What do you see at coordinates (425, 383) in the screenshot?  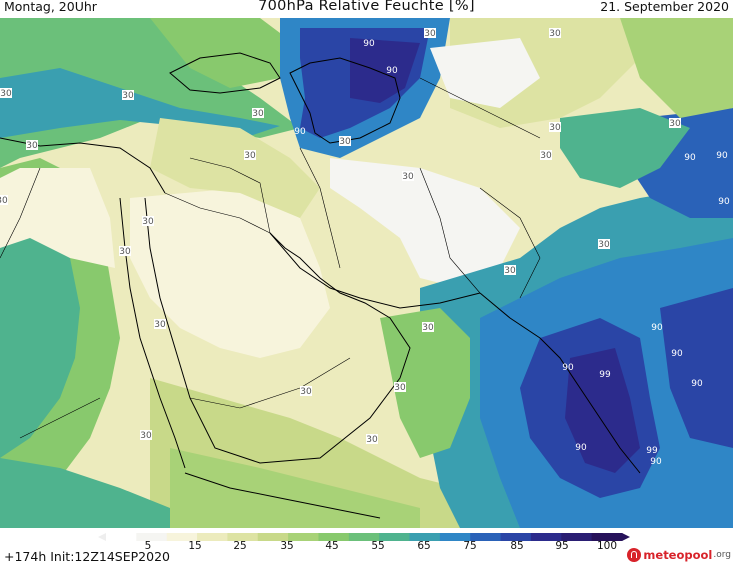 I see `humidity-zone-arabian-sea-outer` at bounding box center [425, 383].